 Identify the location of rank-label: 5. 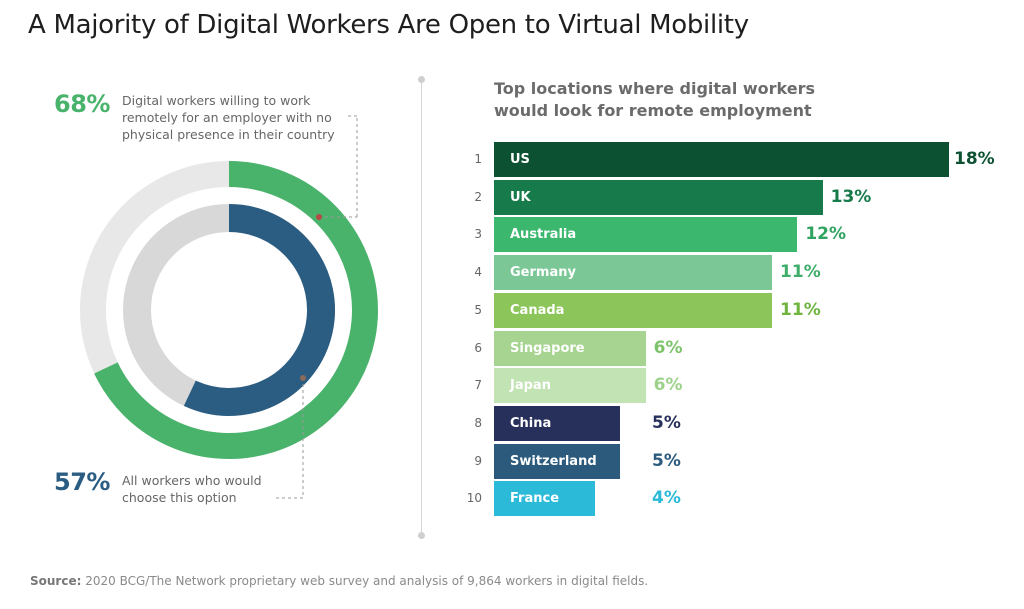
(478, 309).